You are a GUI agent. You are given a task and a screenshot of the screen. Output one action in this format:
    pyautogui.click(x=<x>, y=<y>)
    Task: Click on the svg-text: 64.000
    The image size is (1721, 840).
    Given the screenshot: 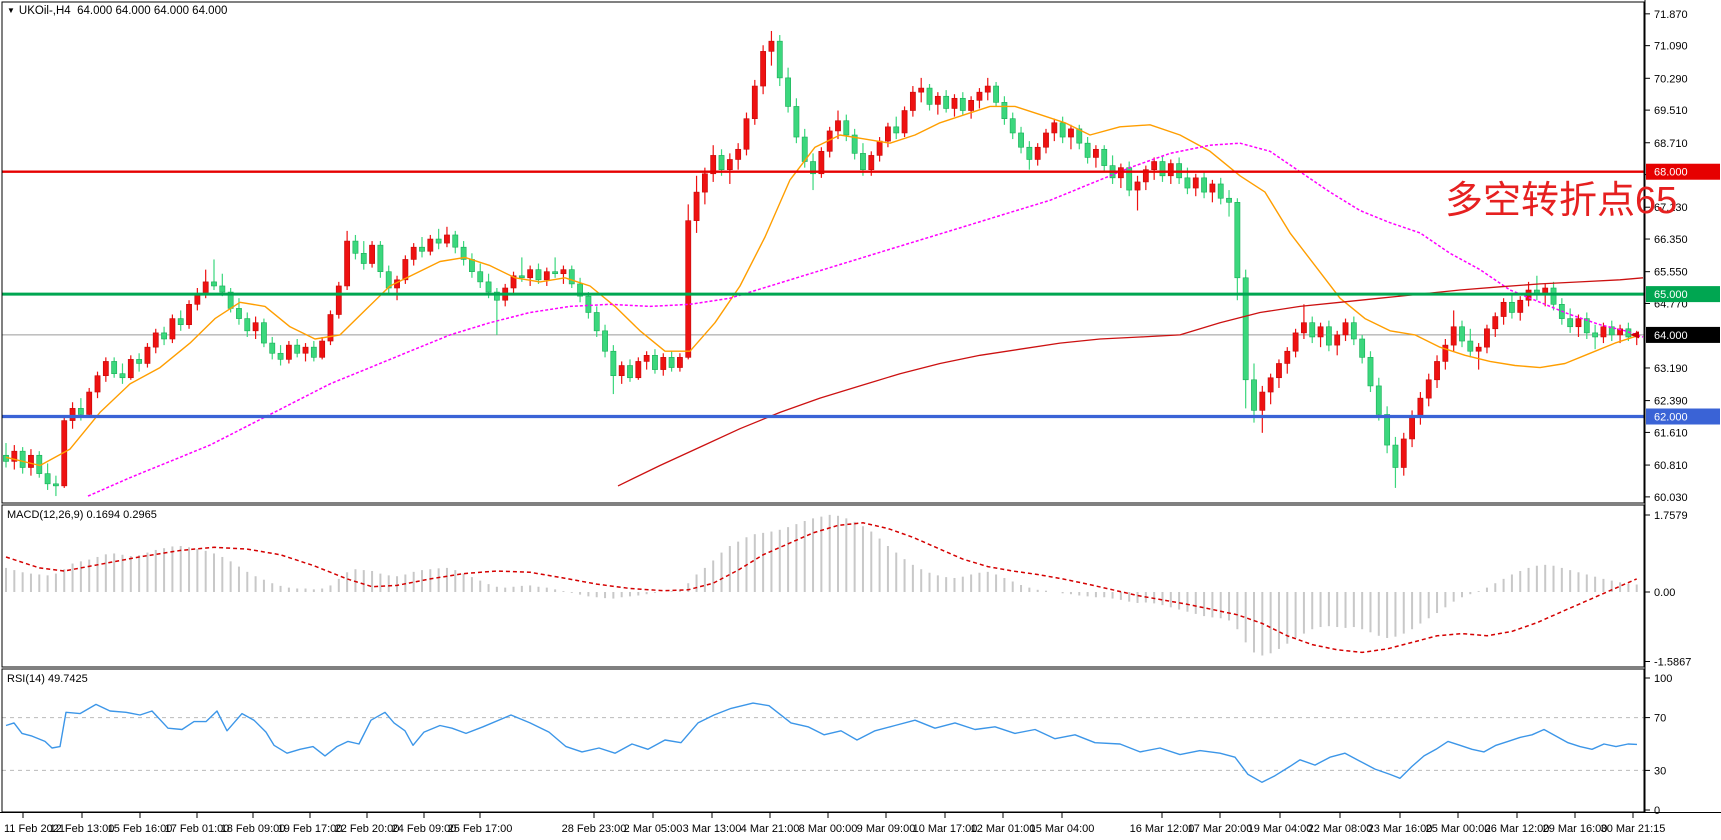 What is the action you would take?
    pyautogui.click(x=1671, y=336)
    